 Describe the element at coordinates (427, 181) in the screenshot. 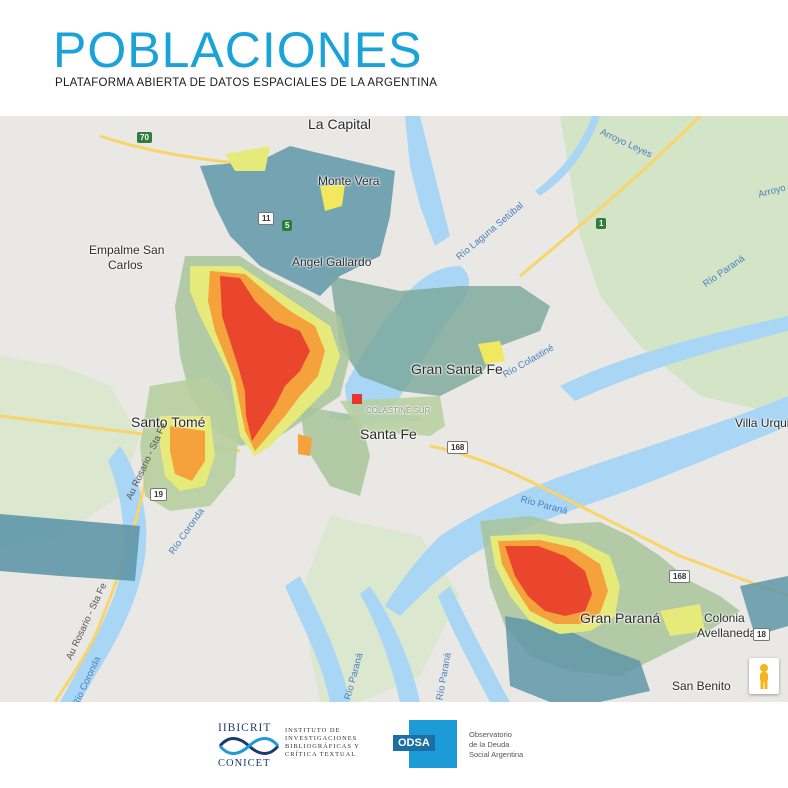

I see `laguna-setubal` at that location.